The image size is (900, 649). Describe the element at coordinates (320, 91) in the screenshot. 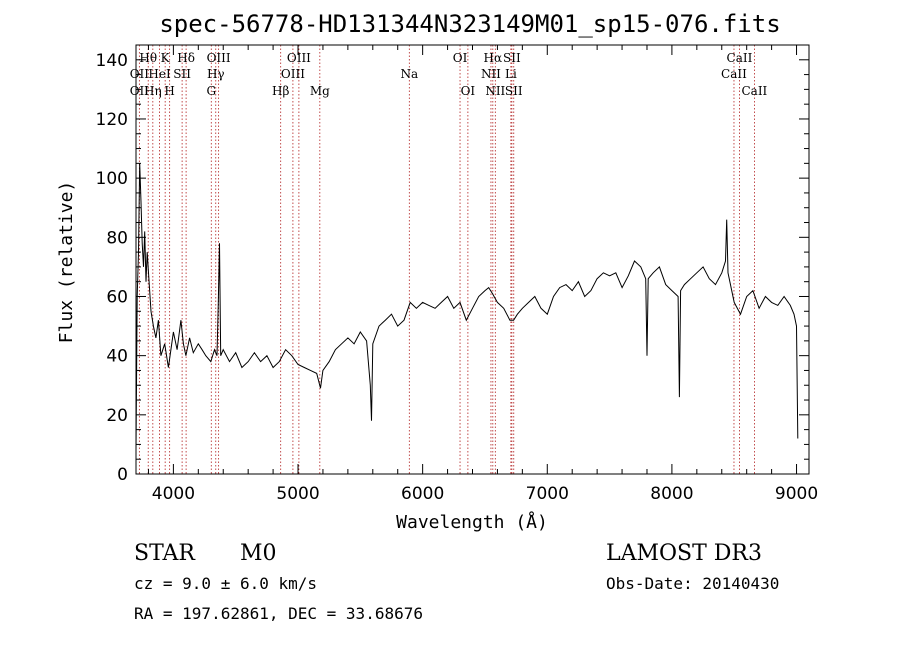

I see `spectral-line-label: Mg` at that location.